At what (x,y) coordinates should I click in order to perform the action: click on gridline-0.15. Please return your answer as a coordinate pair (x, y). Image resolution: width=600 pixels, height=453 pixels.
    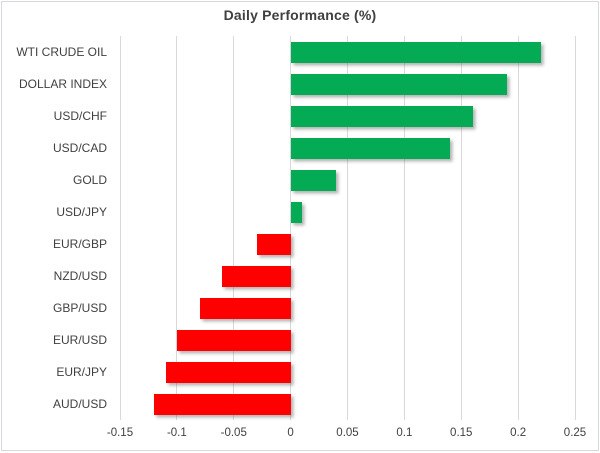
    Looking at the image, I should click on (461, 228).